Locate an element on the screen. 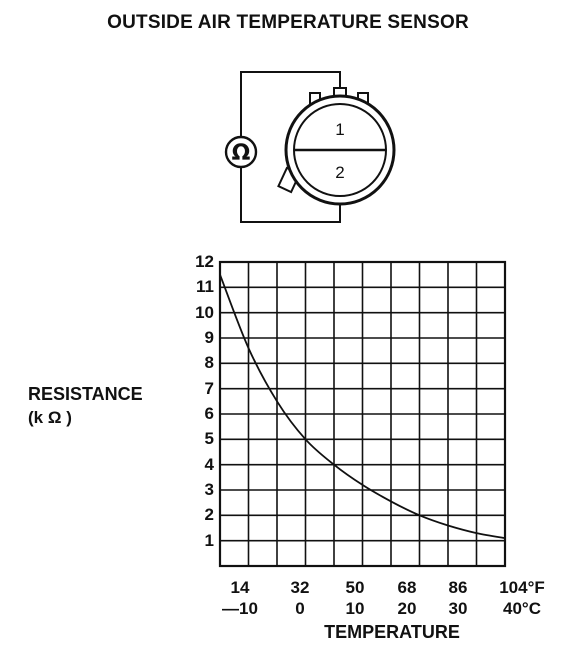  x-tick-label-celsius: 30 is located at coordinates (458, 608).